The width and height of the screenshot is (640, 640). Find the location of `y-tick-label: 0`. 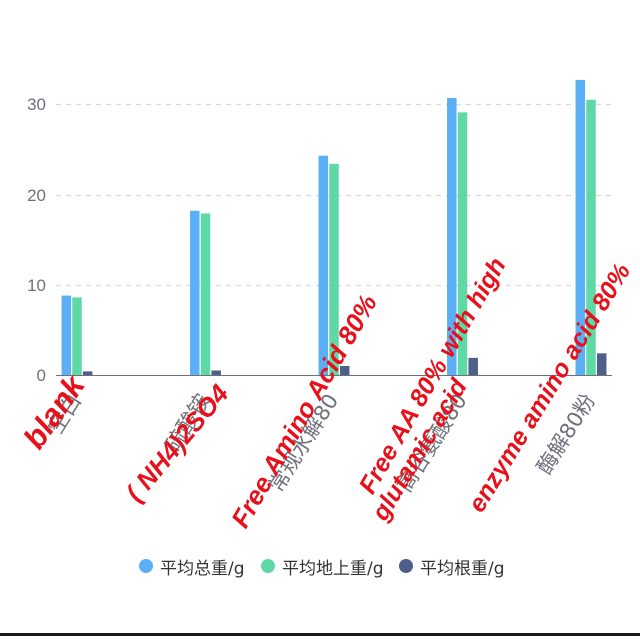

y-tick-label: 0 is located at coordinates (41, 375).